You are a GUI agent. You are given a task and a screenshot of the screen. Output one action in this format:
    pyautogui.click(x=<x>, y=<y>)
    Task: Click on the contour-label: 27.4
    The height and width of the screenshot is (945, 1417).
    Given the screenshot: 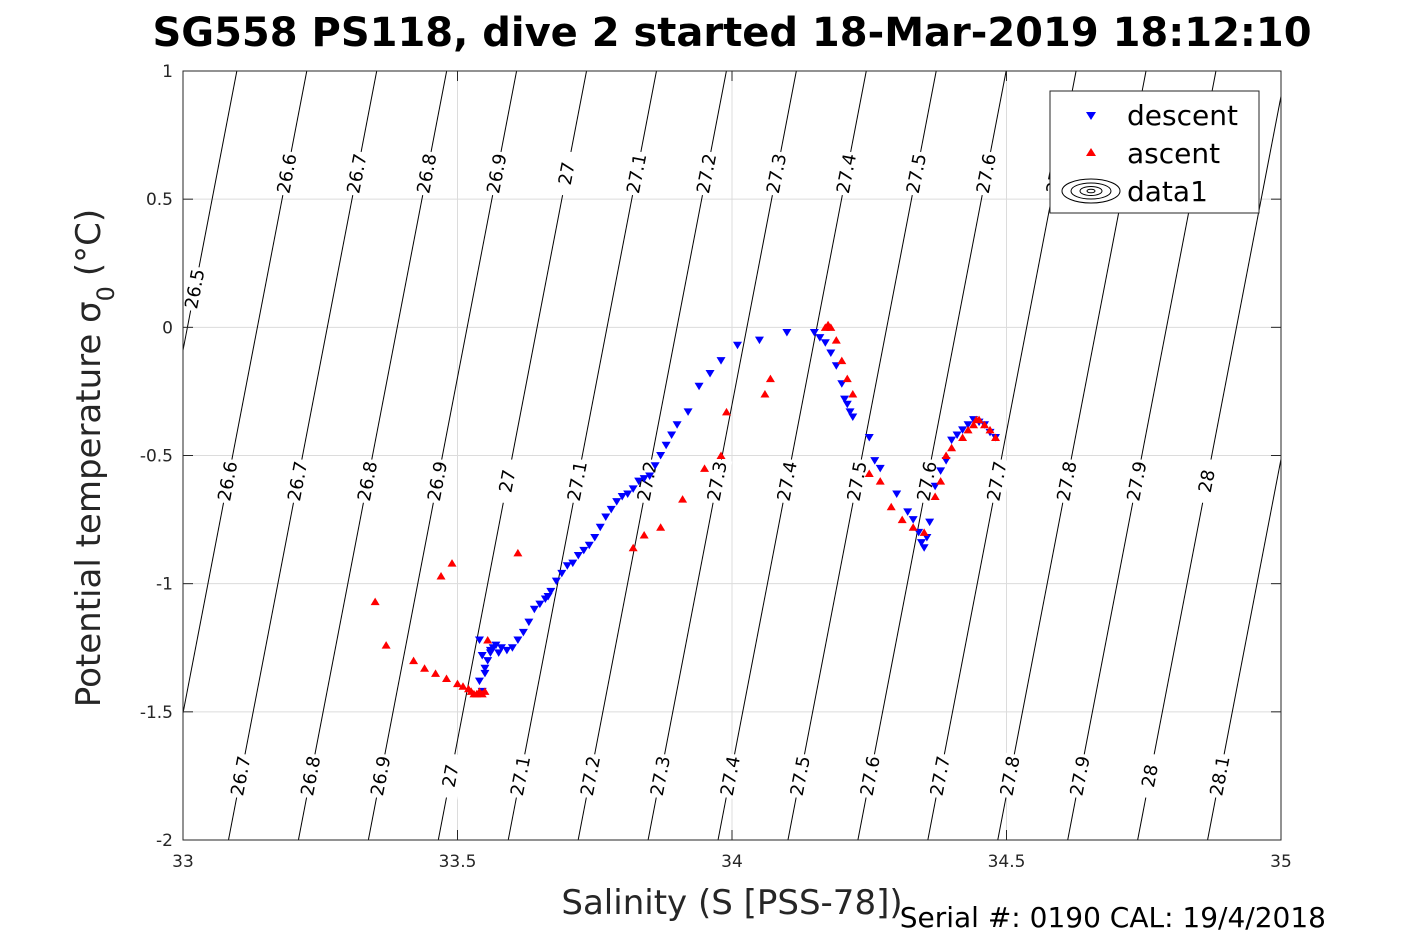 What is the action you would take?
    pyautogui.click(x=731, y=775)
    